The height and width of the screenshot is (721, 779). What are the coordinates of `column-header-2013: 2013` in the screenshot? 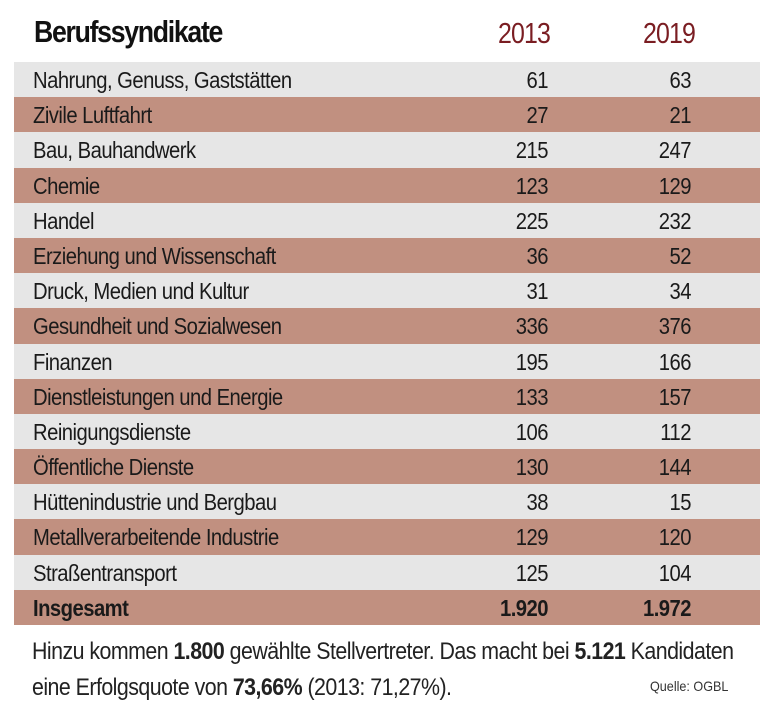 It's located at (524, 34).